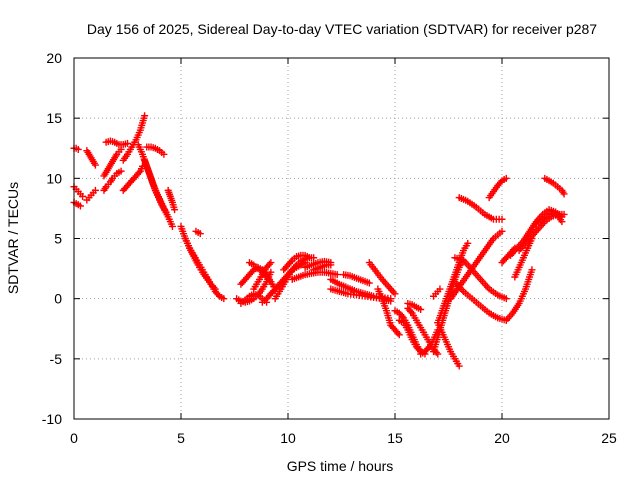 The height and width of the screenshot is (480, 640). Describe the element at coordinates (91, 158) in the screenshot. I see `series-arc-a5` at that location.